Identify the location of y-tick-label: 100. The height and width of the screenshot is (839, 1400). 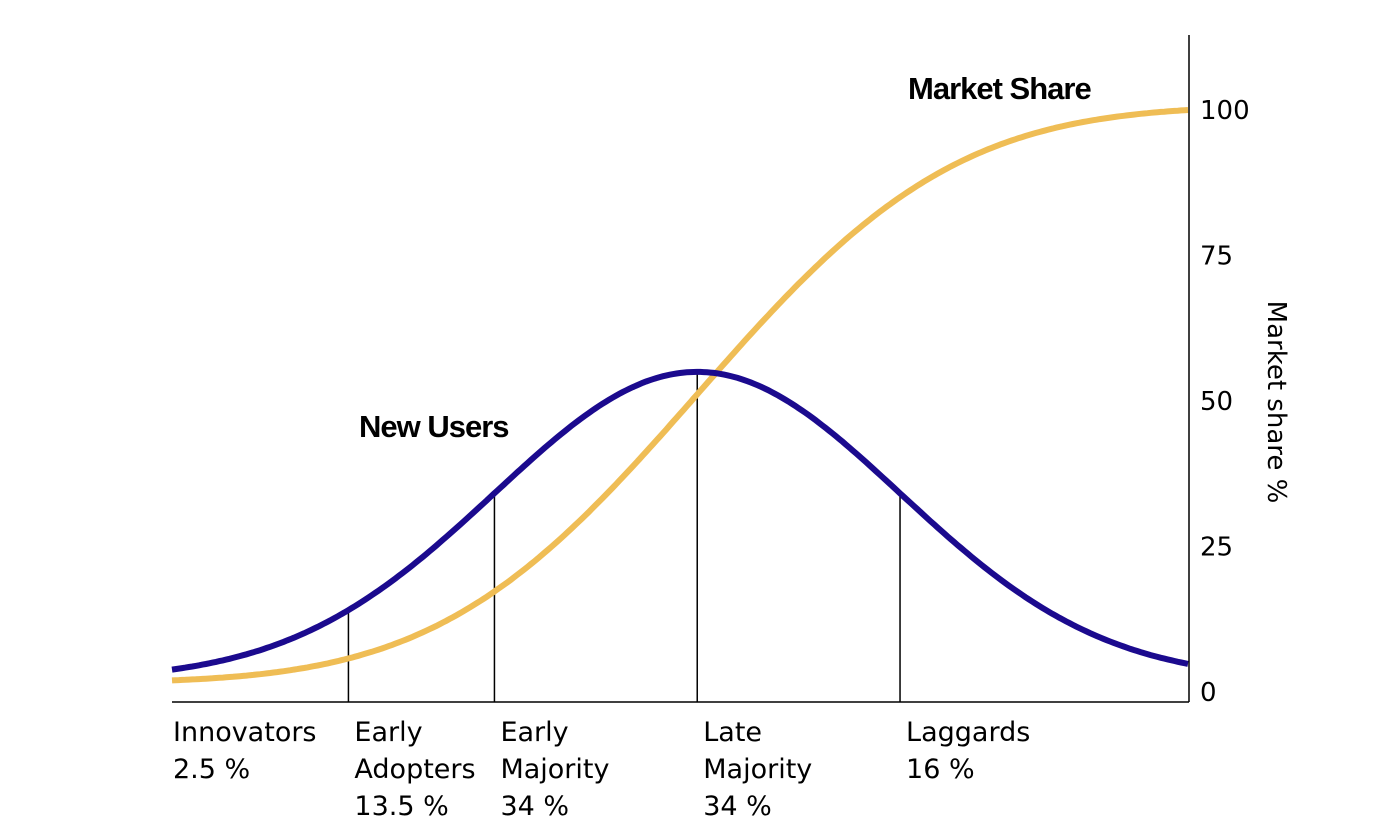
(1225, 111).